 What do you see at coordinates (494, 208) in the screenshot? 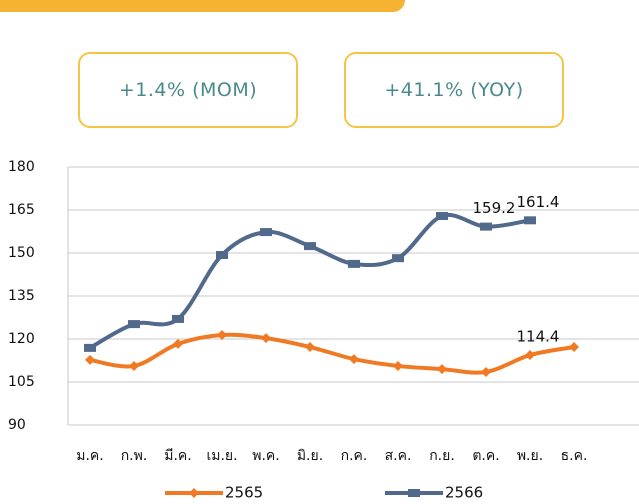
I see `data-label: 159.2` at bounding box center [494, 208].